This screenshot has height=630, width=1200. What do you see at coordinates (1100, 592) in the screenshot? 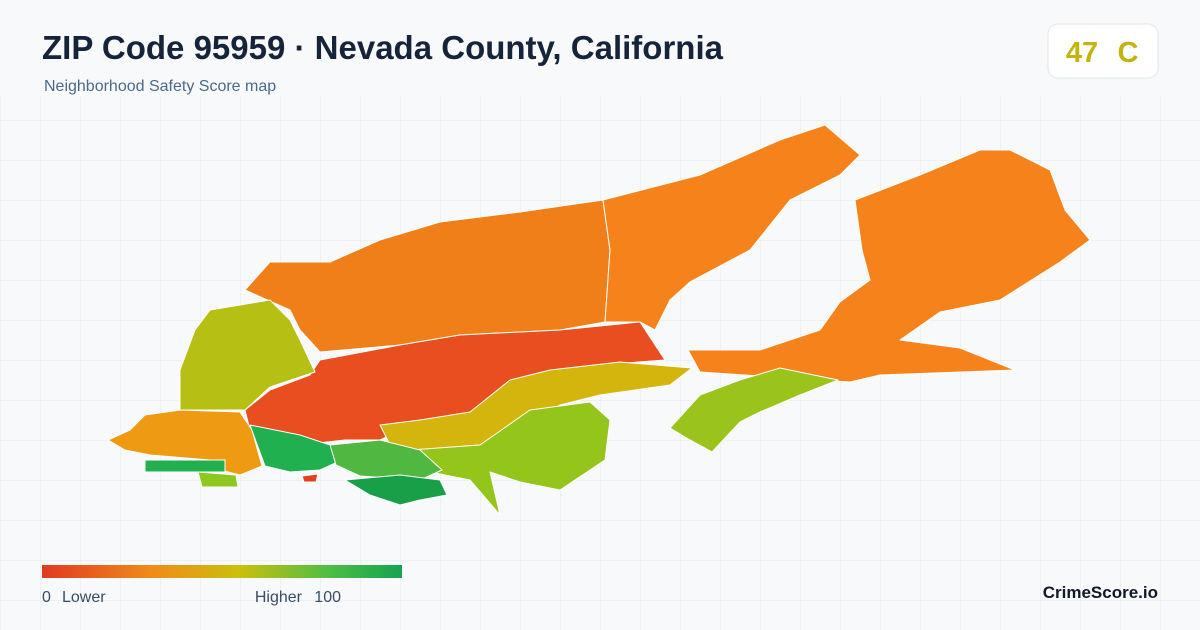
I see `brand: CrimeScore.io` at bounding box center [1100, 592].